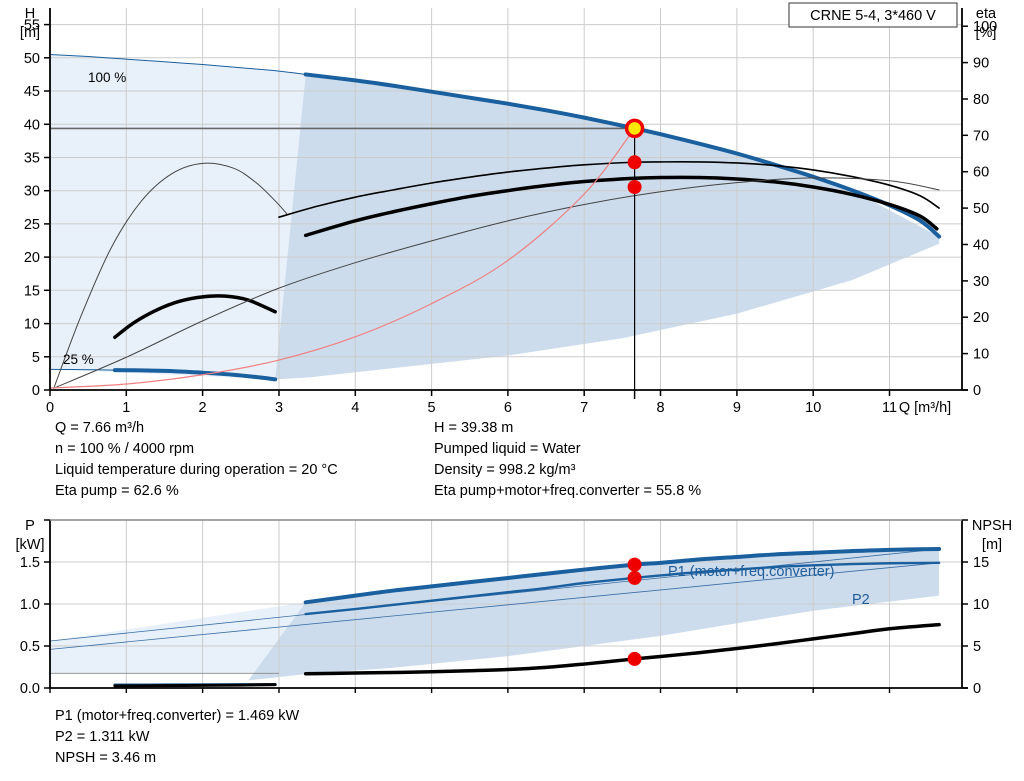  Describe the element at coordinates (100, 428) in the screenshot. I see `info-flow: Q = 7.66 m³/h` at that location.